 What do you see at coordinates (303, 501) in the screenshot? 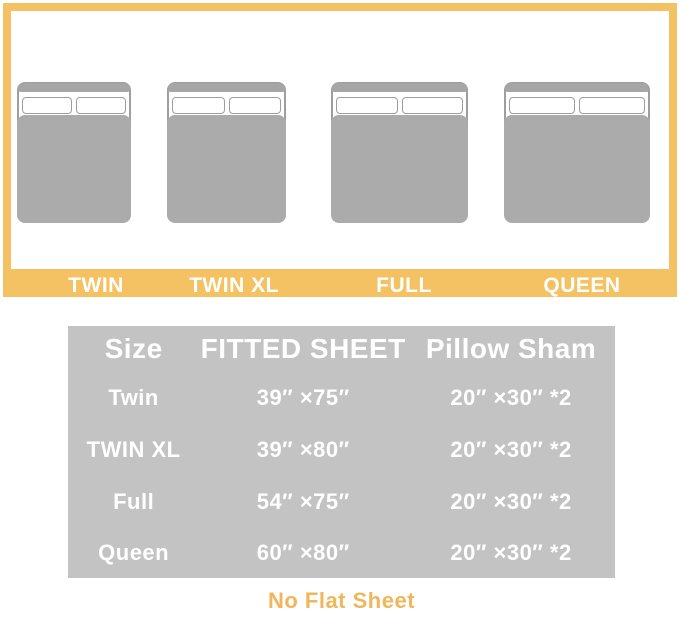
I see `table-cell-fitted-sheet: 54″ ×75″` at bounding box center [303, 501].